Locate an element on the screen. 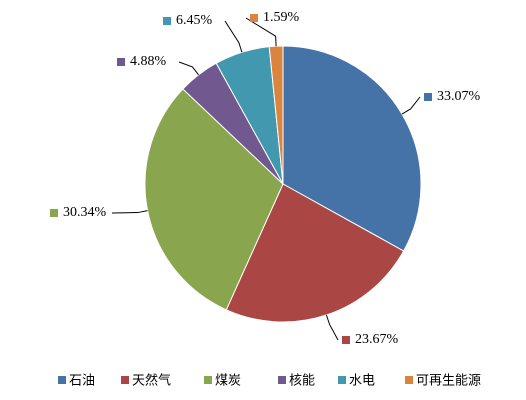  data-label: 4.88% is located at coordinates (148, 61).